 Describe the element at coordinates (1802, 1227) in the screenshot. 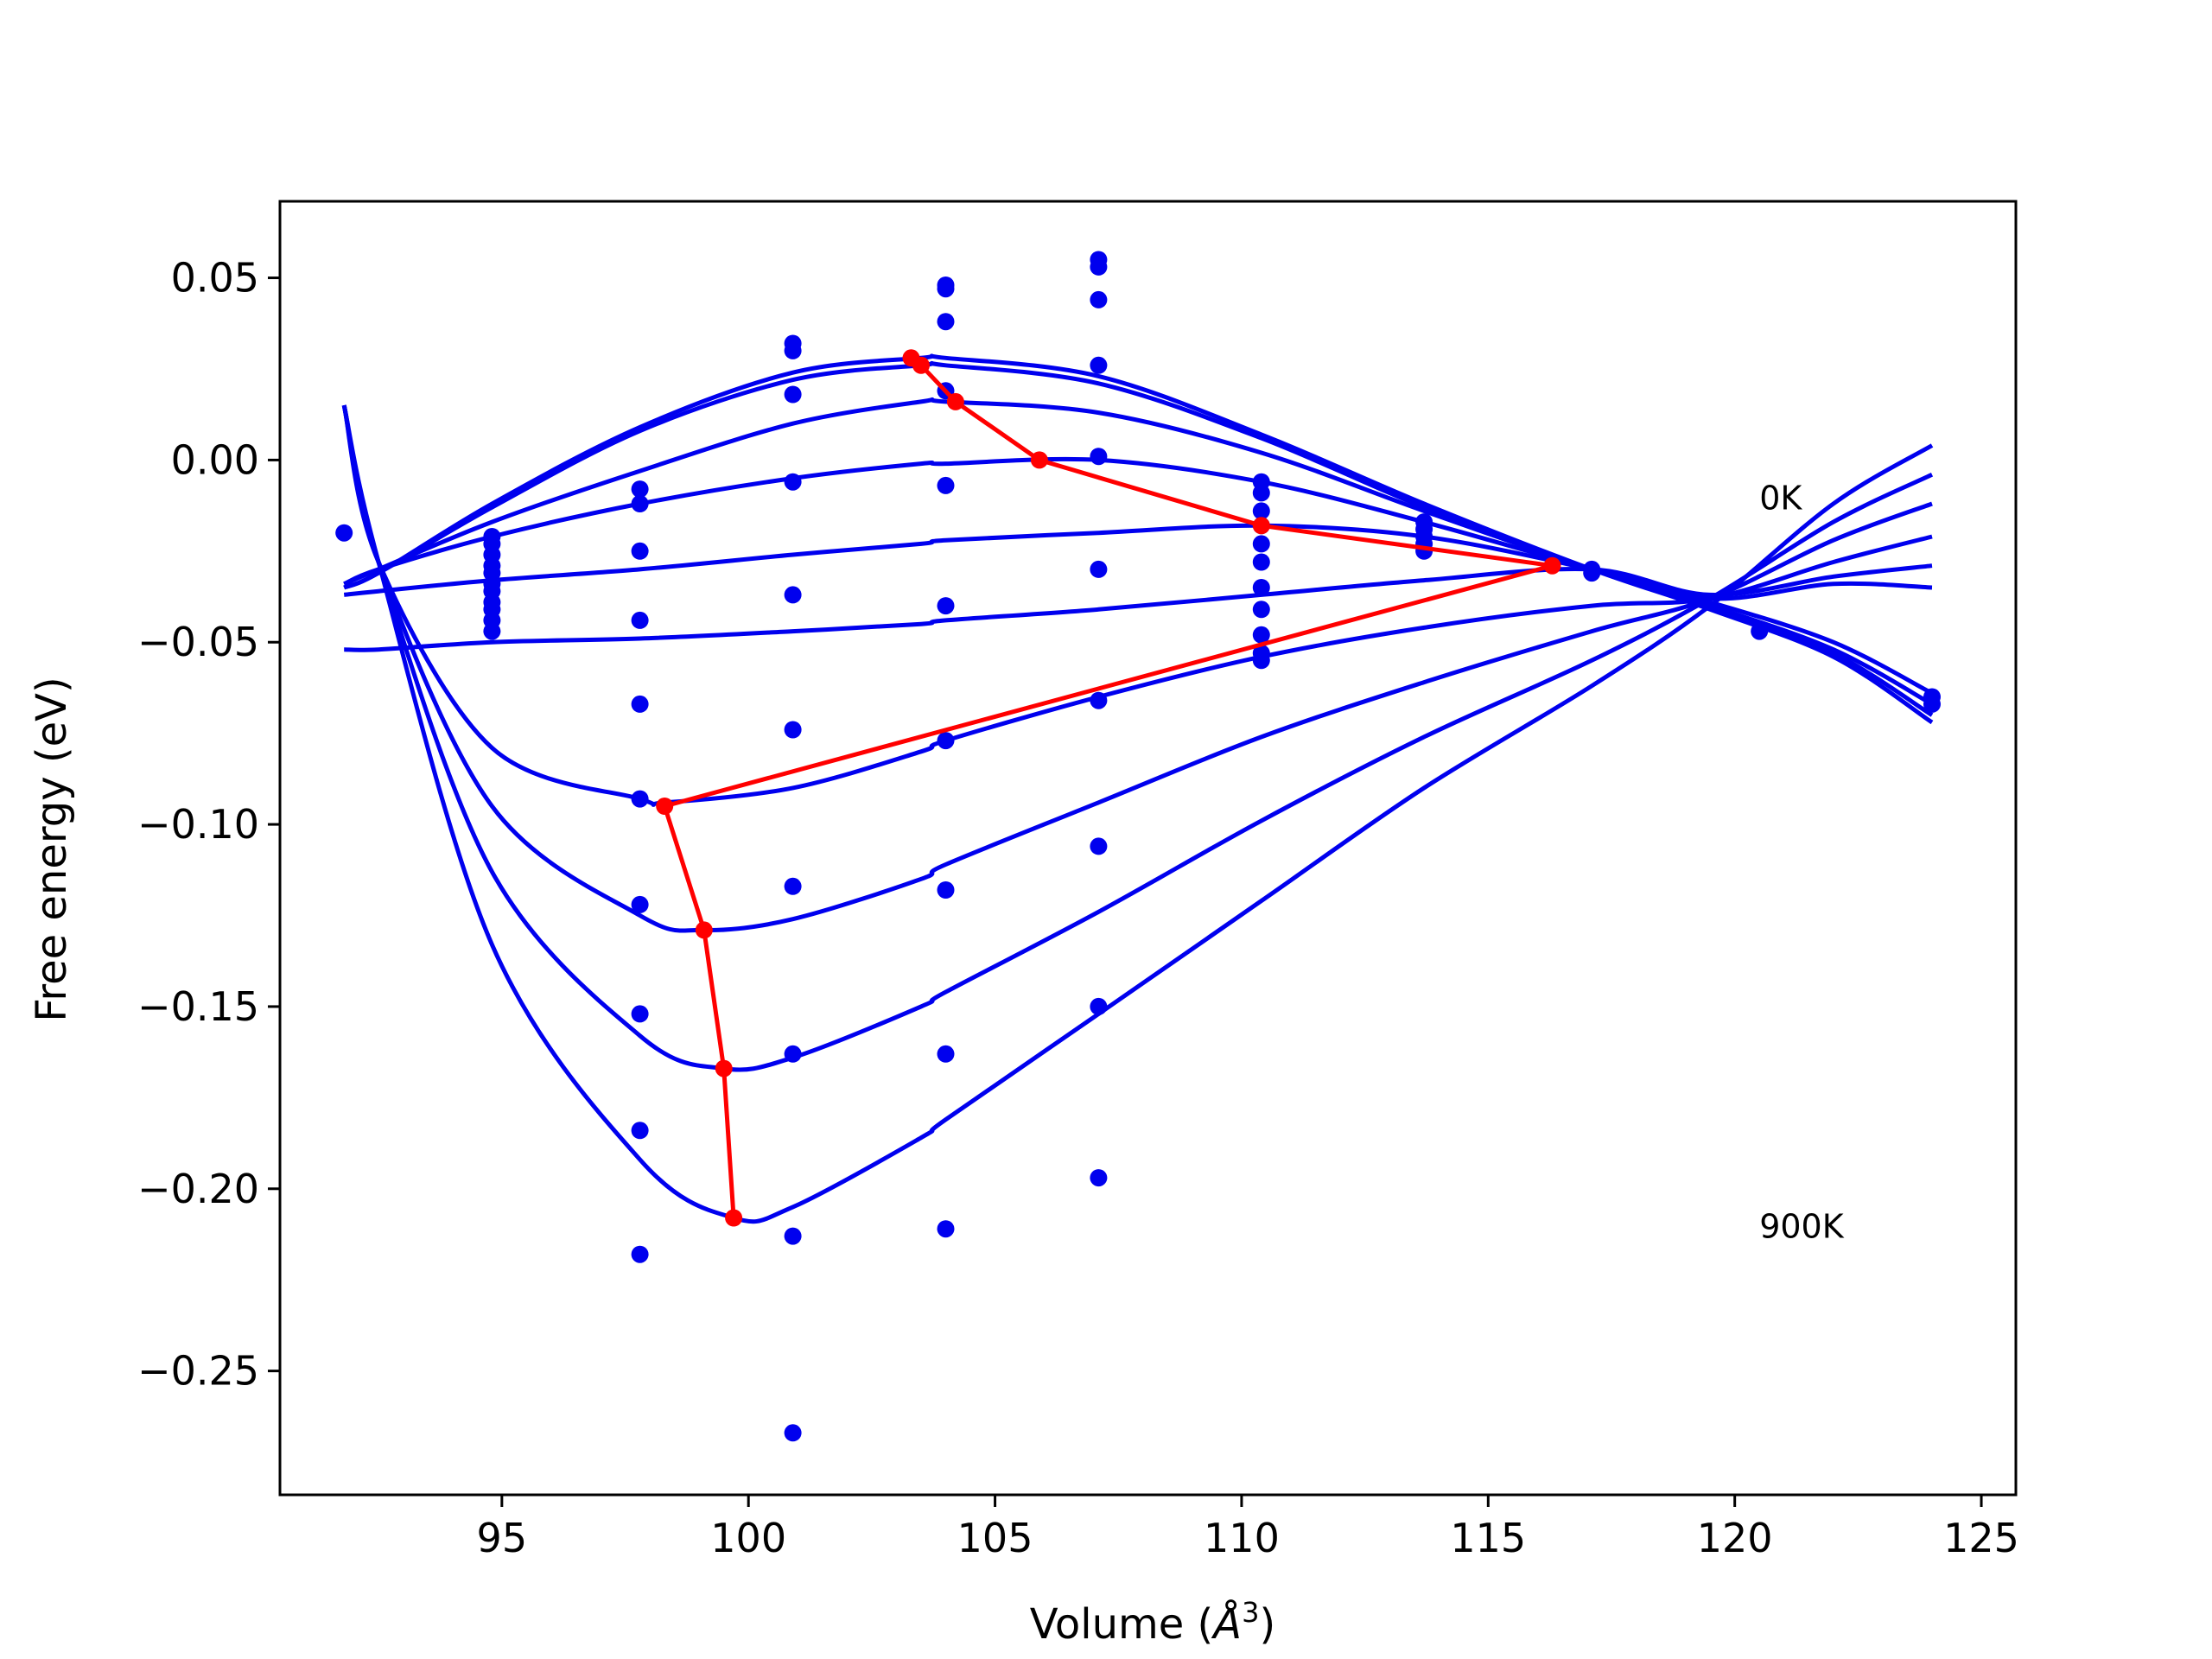

I see `temperature-annotation: 900K` at that location.